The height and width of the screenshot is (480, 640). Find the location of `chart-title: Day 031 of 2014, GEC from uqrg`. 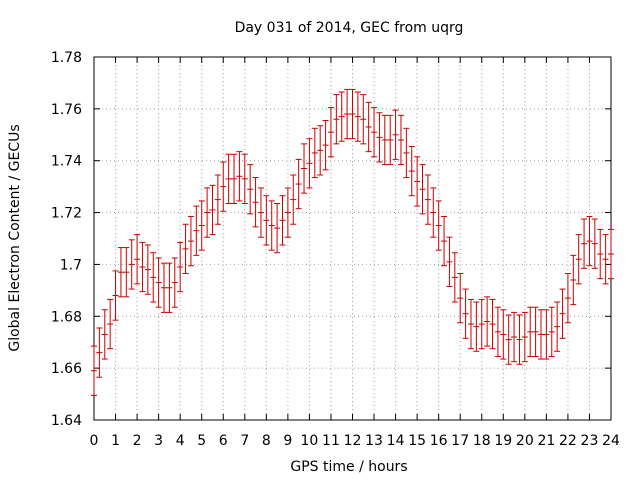

chart-title: Day 031 of 2014, GEC from uqrg is located at coordinates (349, 28).